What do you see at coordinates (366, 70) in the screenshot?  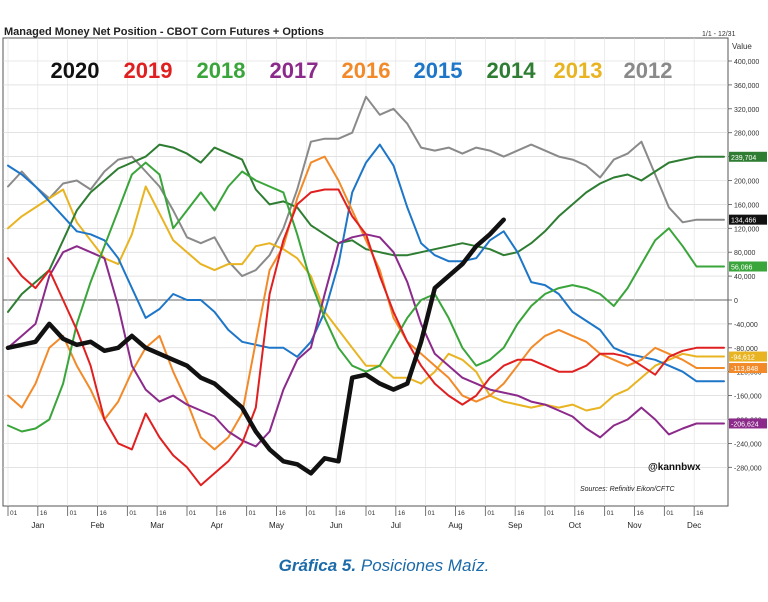 I see `legend-item-2016: 2016` at bounding box center [366, 70].